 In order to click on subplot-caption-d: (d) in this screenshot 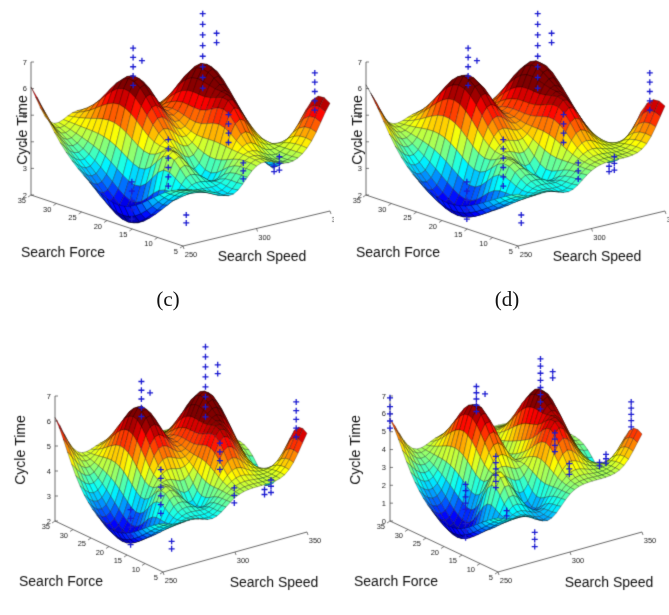, I will do `click(507, 299)`.